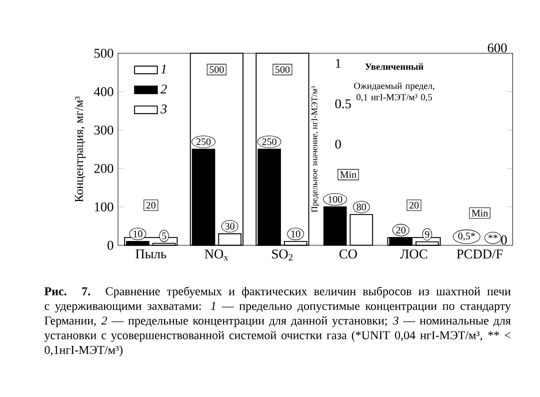 This screenshot has height=397, width=540. Describe the element at coordinates (104, 168) in the screenshot. I see `y-tick-label: 200` at that location.